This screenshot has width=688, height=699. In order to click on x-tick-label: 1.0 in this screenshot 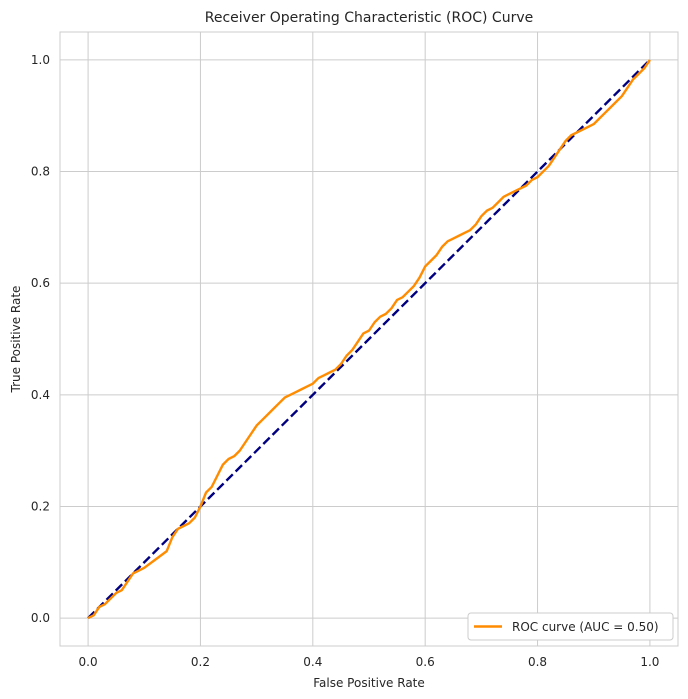, I will do `click(649, 662)`.